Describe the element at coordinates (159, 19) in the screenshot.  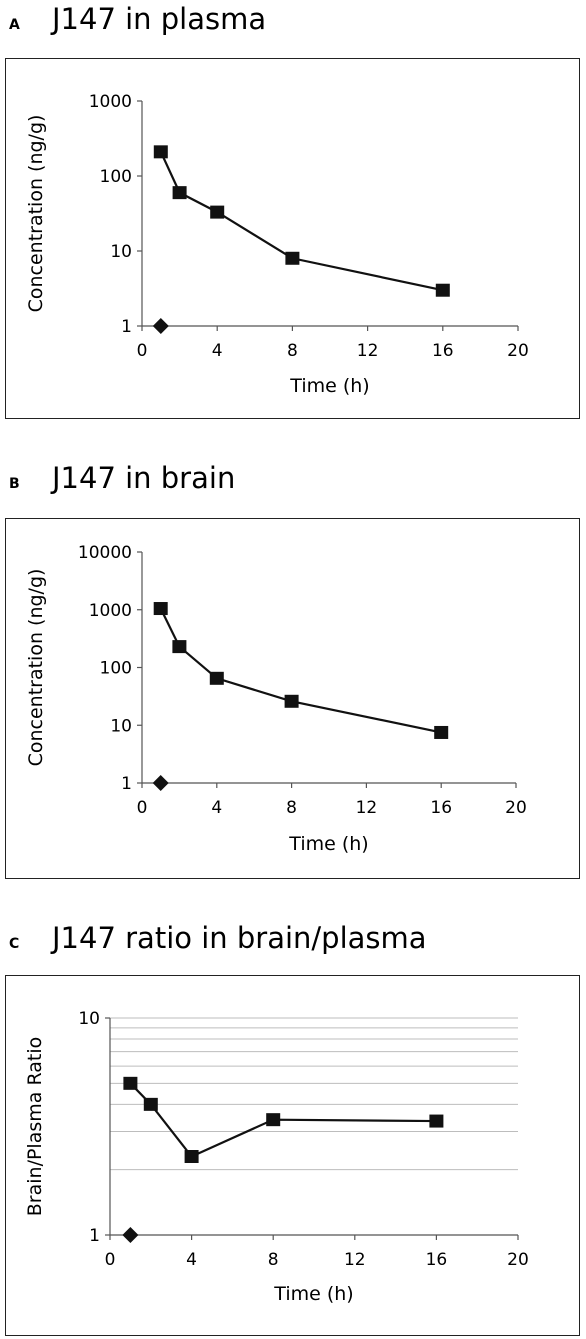
I see `panel-title-a: J147 in plasma` at that location.